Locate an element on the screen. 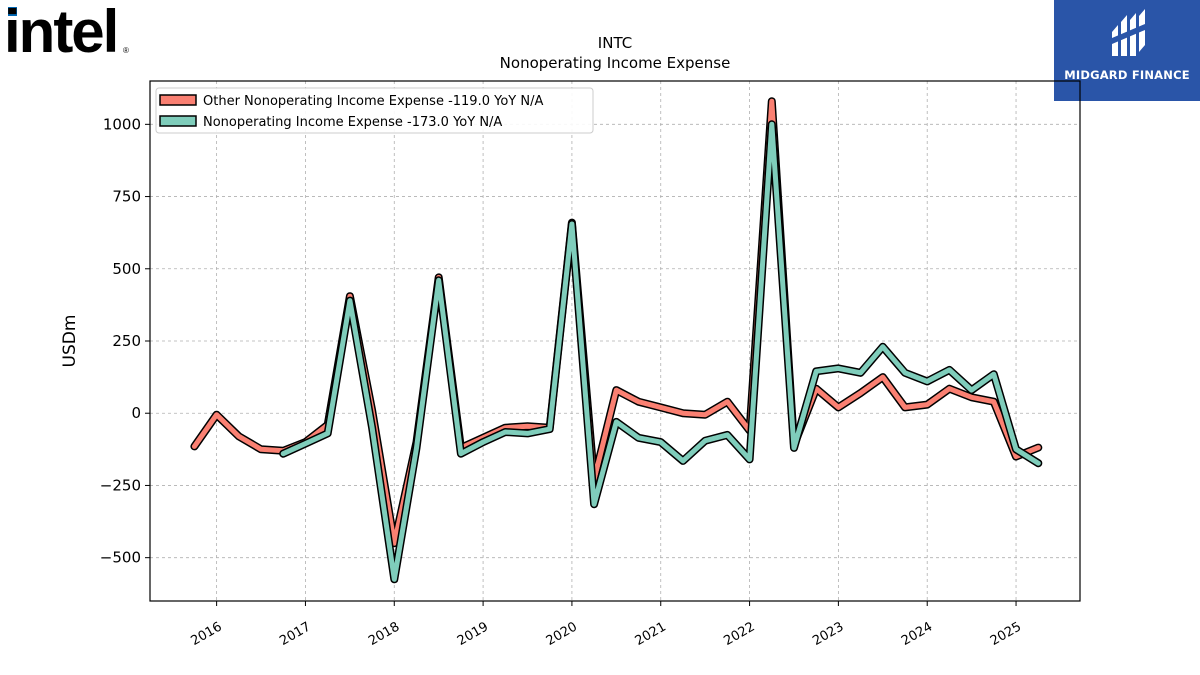 This screenshot has height=675, width=1200. intel-logo-text: intel is located at coordinates (60, 30).